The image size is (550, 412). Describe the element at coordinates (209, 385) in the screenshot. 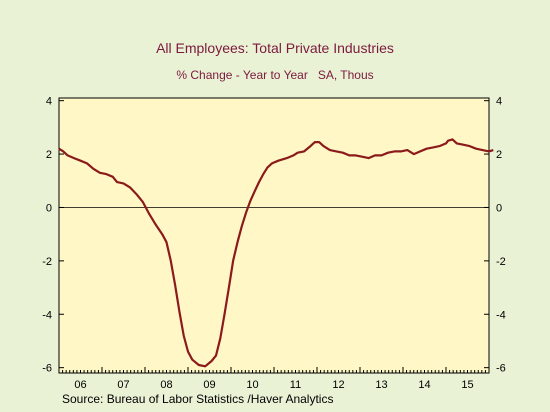

I see `x-tick-label: 09` at that location.